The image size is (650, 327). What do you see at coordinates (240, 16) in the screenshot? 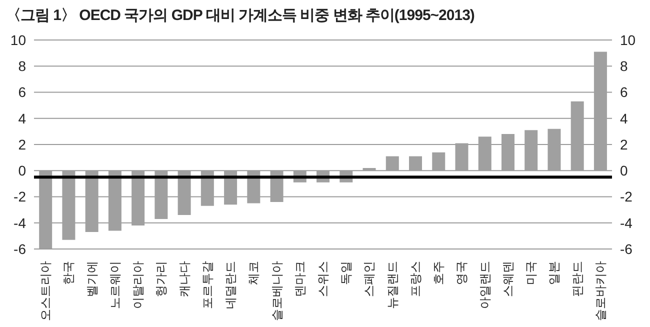
I see `chart-title: 〈그림 1〉 OECD 국가의 GDP 대비 가계소득 비중 변화 추이(1995~2013)` at bounding box center [240, 16].